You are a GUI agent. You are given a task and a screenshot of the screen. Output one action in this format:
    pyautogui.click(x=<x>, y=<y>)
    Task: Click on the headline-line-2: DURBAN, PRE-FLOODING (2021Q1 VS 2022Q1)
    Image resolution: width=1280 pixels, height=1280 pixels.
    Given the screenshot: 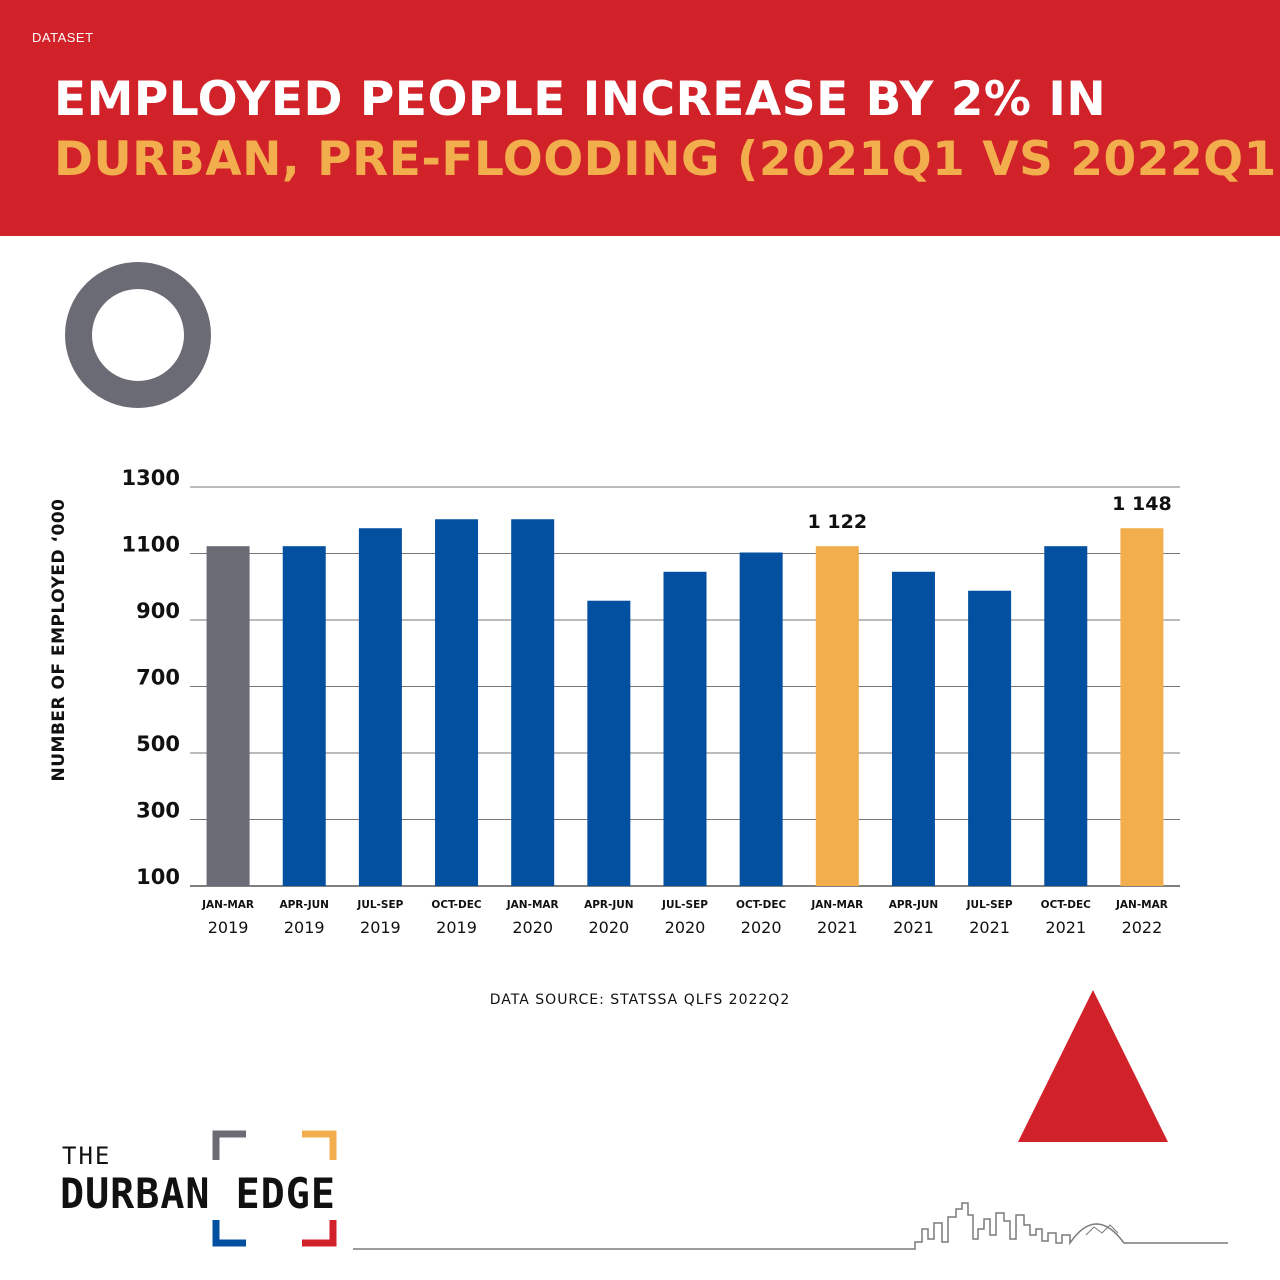 What is the action you would take?
    pyautogui.click(x=667, y=159)
    